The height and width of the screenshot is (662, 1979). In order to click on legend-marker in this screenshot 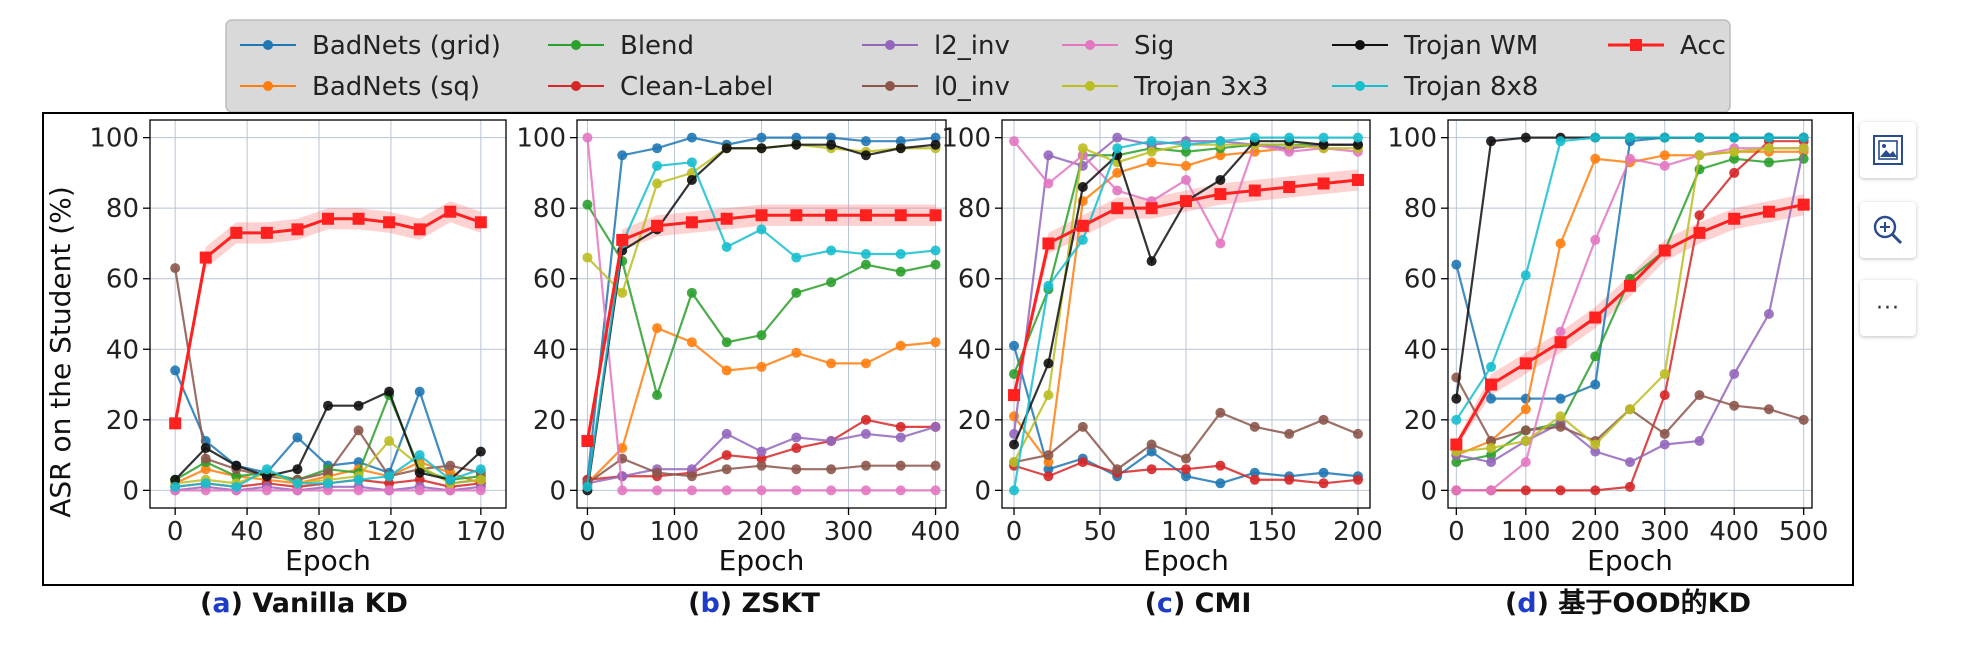, I will do `click(1360, 45)`.